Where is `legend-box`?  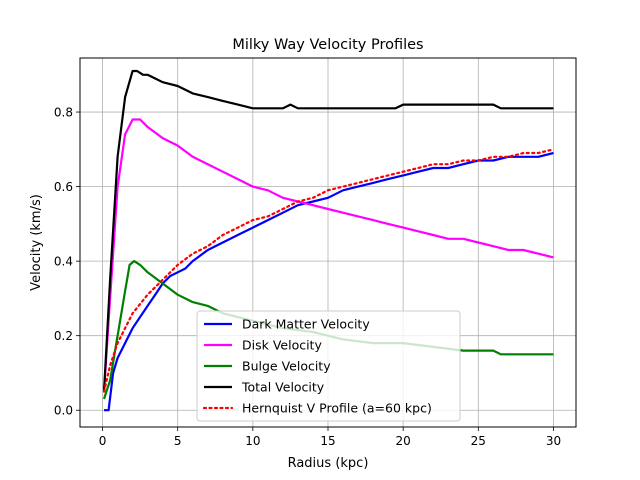
legend-box is located at coordinates (328, 366).